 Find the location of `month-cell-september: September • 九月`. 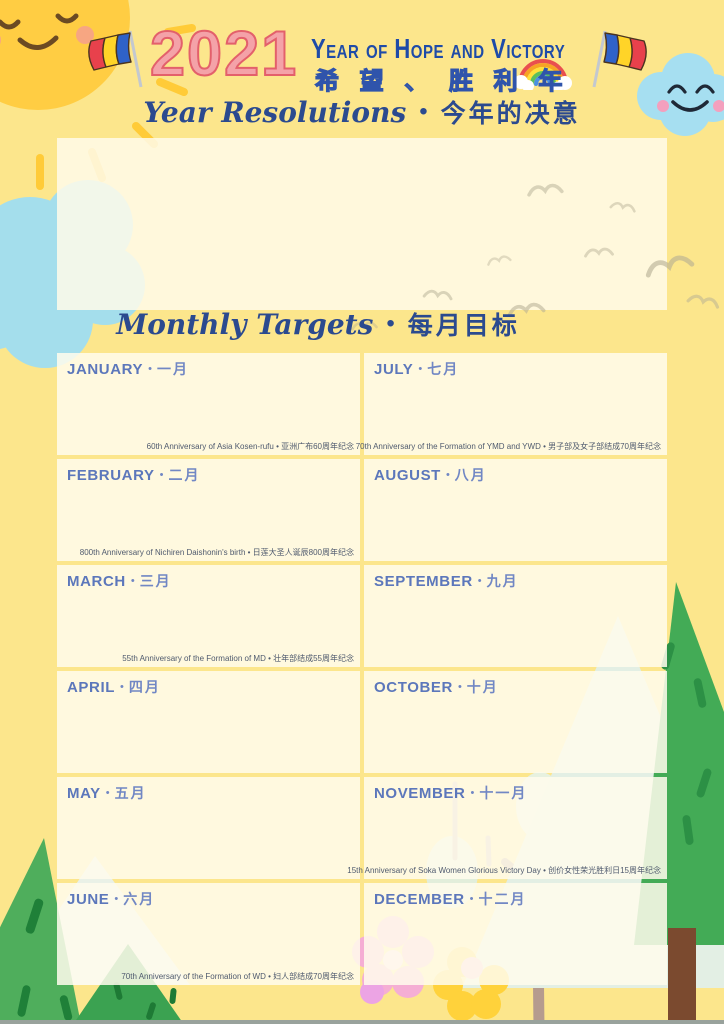

month-cell-september: September • 九月 is located at coordinates (515, 616).